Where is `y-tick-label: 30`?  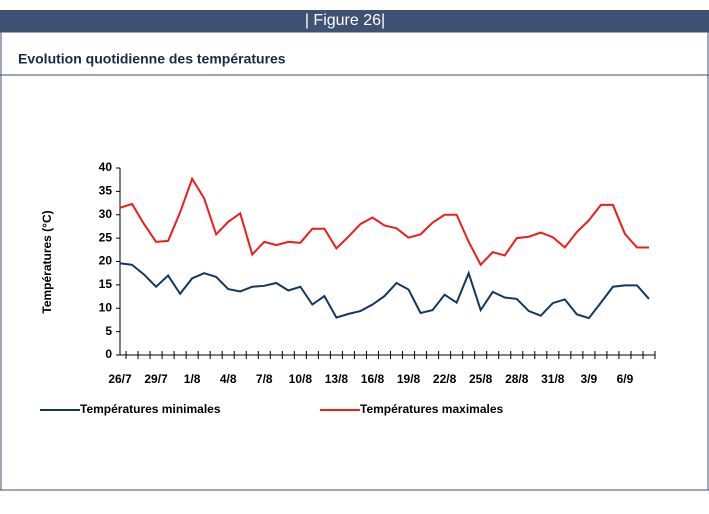
y-tick-label: 30 is located at coordinates (106, 214).